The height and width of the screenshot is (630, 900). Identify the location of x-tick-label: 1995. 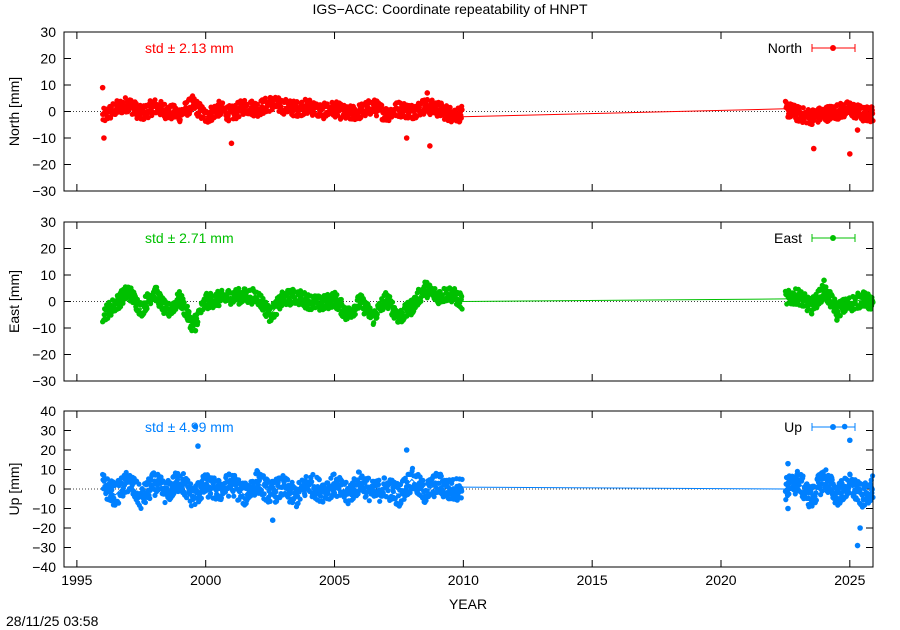
(76, 580).